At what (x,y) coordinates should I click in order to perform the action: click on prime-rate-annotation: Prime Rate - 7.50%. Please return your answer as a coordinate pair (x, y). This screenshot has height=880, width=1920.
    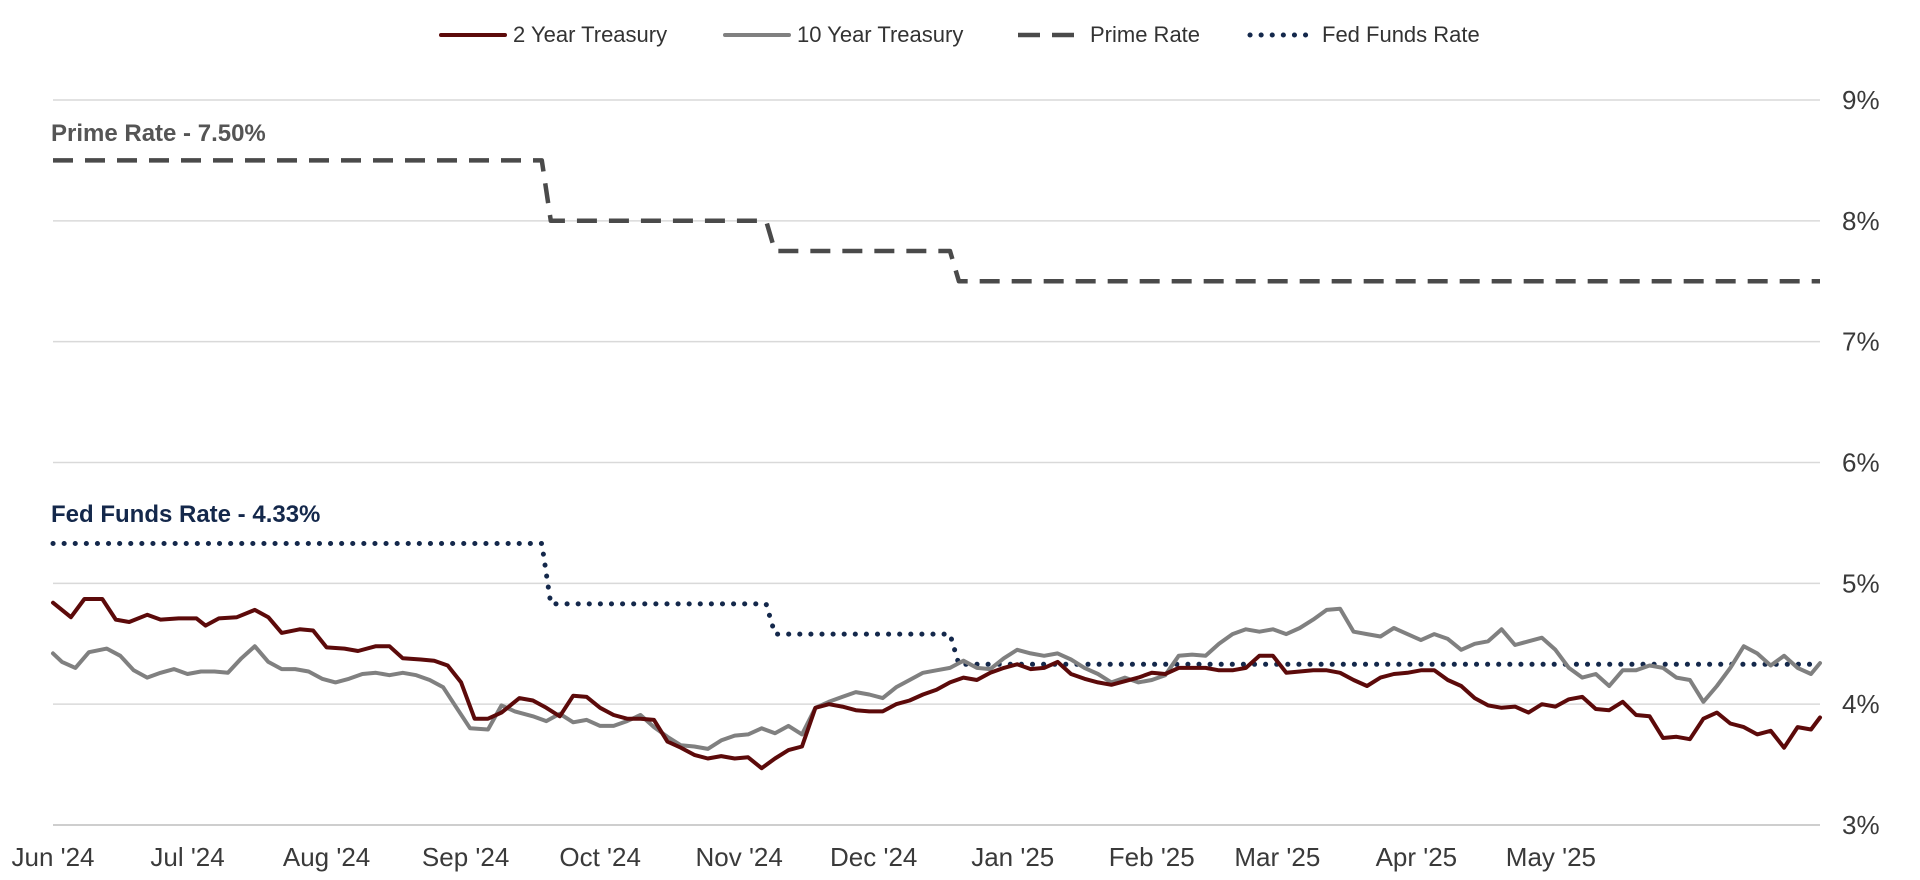
    Looking at the image, I should click on (158, 133).